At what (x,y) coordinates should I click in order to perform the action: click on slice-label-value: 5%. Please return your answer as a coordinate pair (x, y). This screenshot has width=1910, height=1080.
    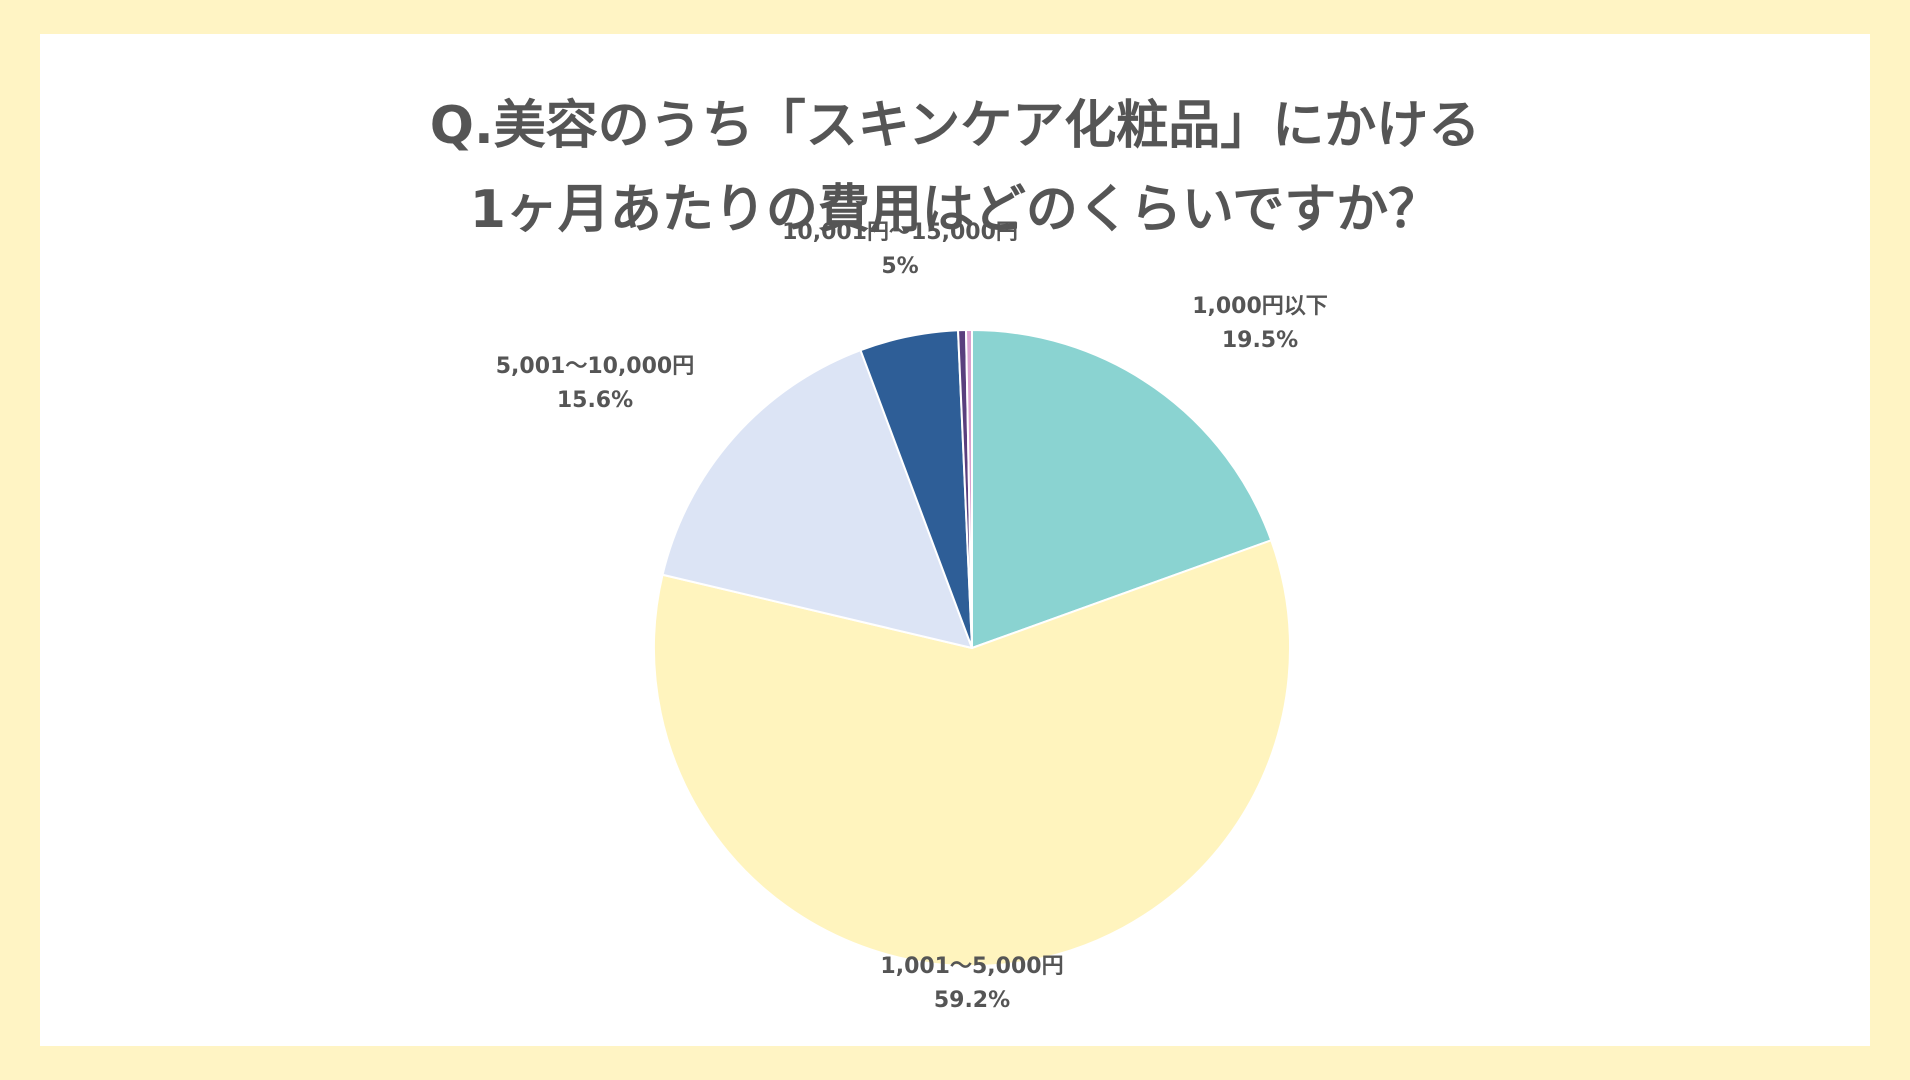
    Looking at the image, I should click on (900, 266).